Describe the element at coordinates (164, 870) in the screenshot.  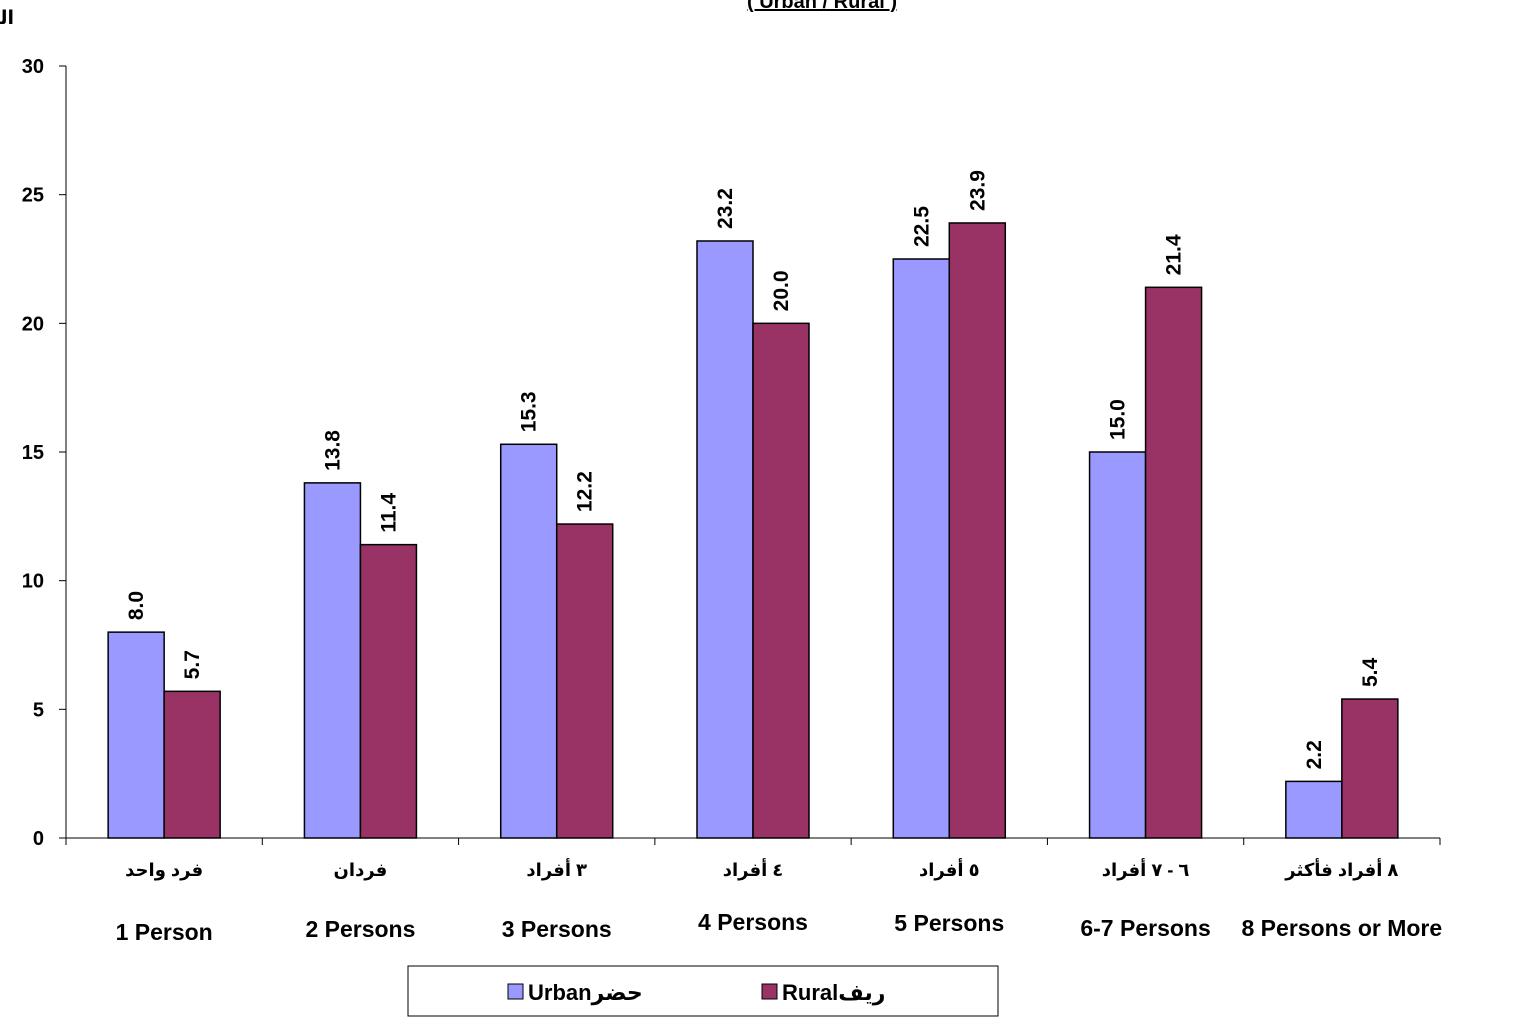
I see `x-category-label-ar: فرد واحد` at that location.